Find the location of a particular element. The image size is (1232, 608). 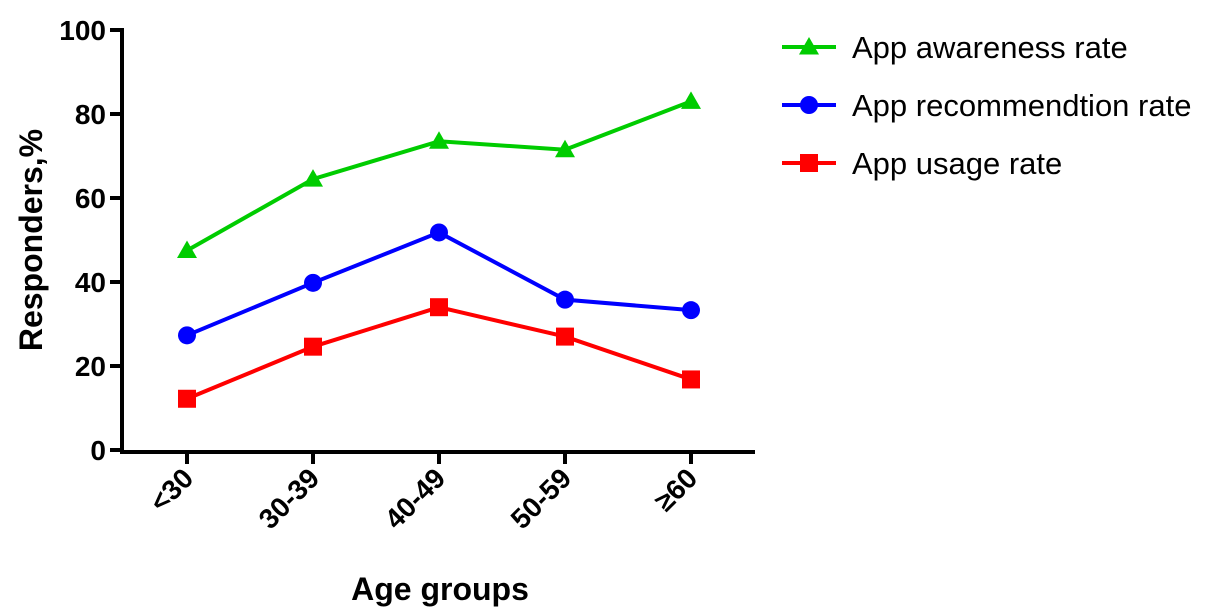

y-tick-label: 80 is located at coordinates (90, 114).